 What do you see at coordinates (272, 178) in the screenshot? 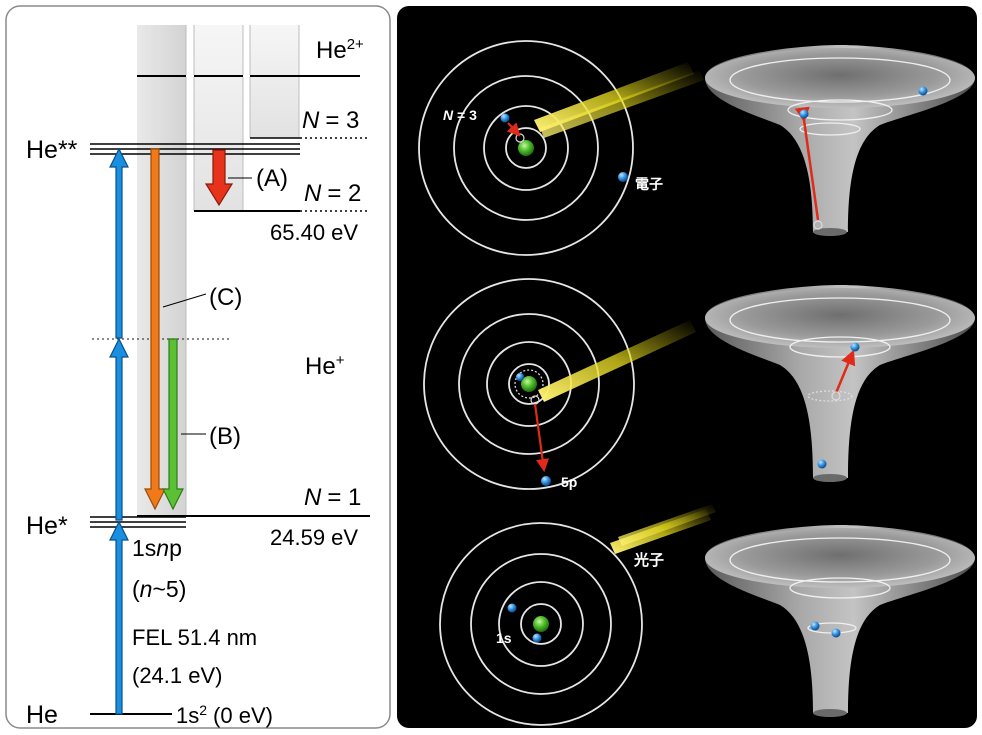
I see `process-a-label: (A)` at bounding box center [272, 178].